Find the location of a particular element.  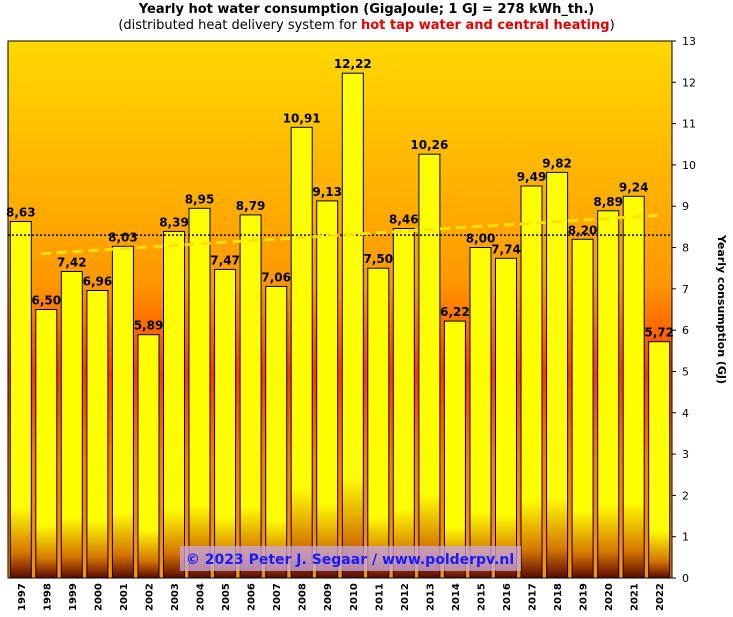

x-tick-2021: 2021 is located at coordinates (635, 597).